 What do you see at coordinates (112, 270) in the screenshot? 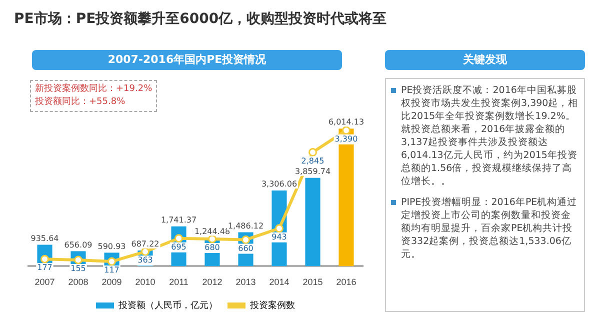
I see `data-label: 117` at bounding box center [112, 270].